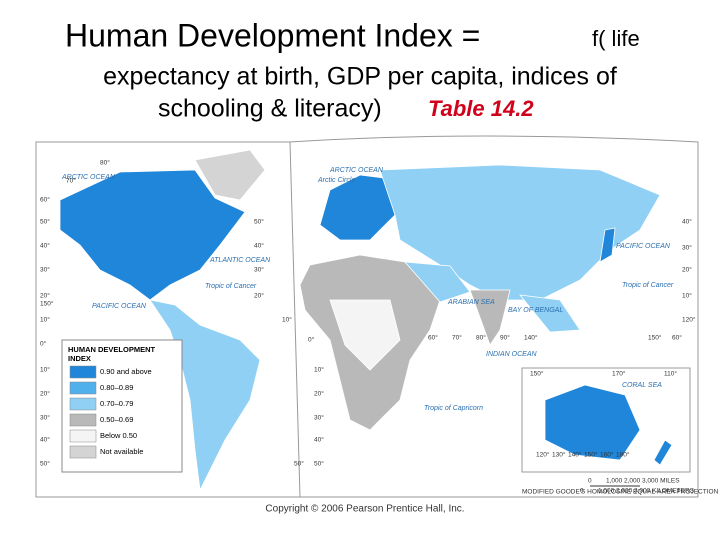 The height and width of the screenshot is (540, 720). Describe the element at coordinates (453, 408) in the screenshot. I see `map-label: Tropic of Capricorn` at that location.